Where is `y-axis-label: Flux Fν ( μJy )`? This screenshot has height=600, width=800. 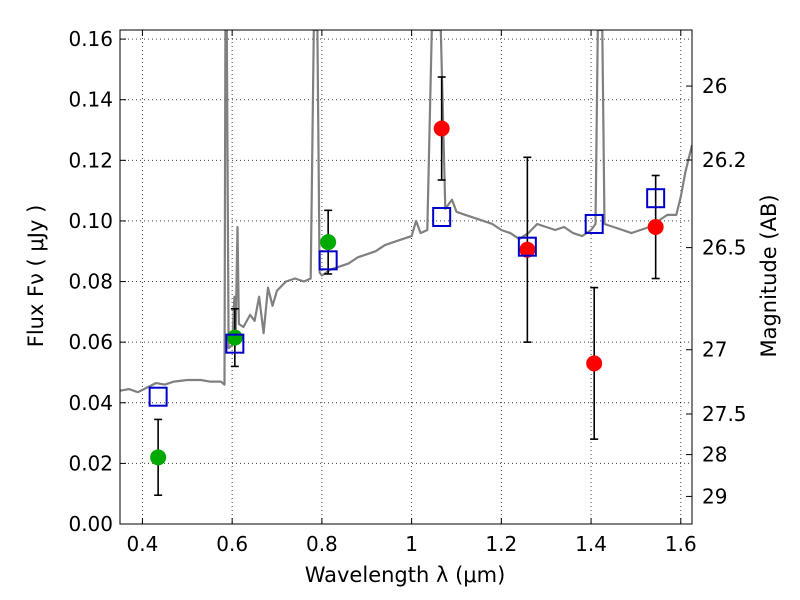 y-axis-label: Flux Fν ( μJy ) is located at coordinates (36, 276).